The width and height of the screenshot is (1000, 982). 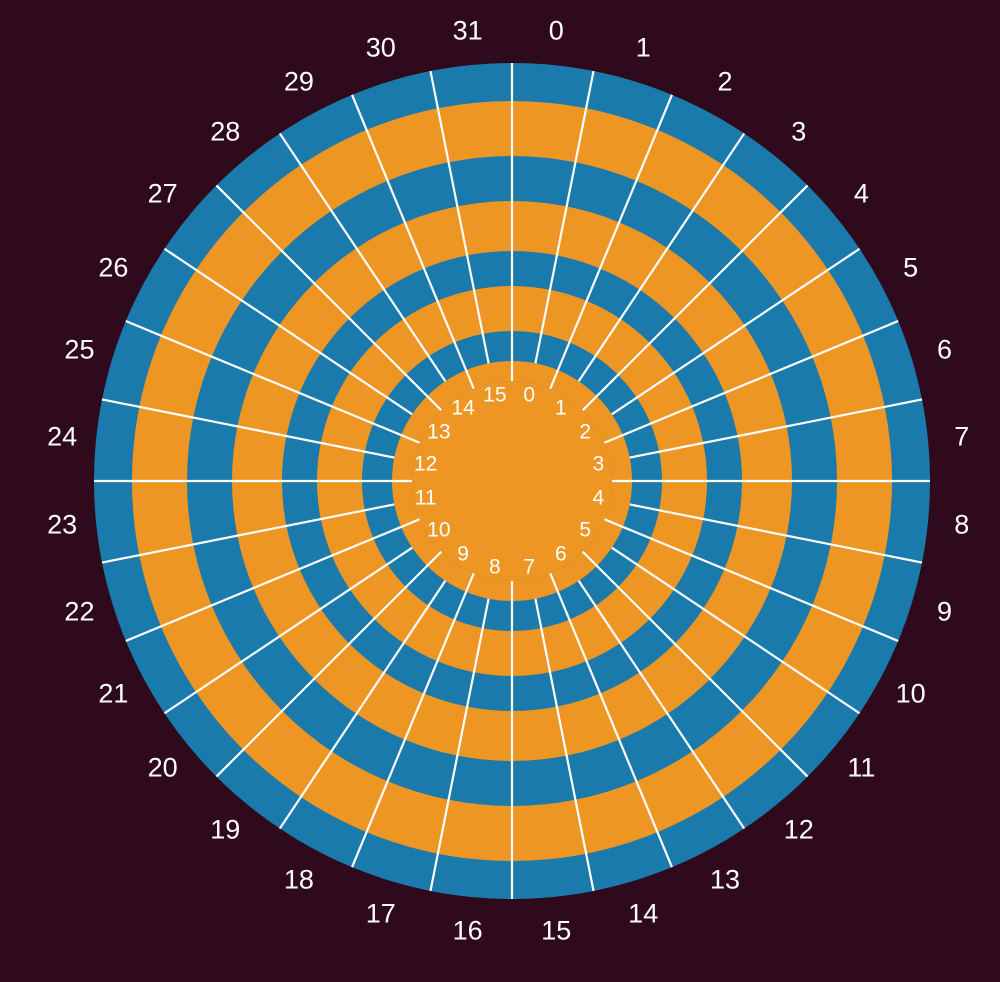 What do you see at coordinates (463, 408) in the screenshot?
I see `inner-sector-label-14: 14` at bounding box center [463, 408].